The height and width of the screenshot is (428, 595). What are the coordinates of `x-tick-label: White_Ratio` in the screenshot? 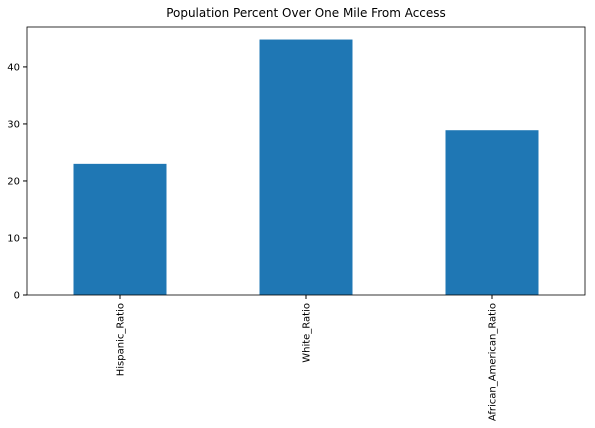 It's located at (307, 333).